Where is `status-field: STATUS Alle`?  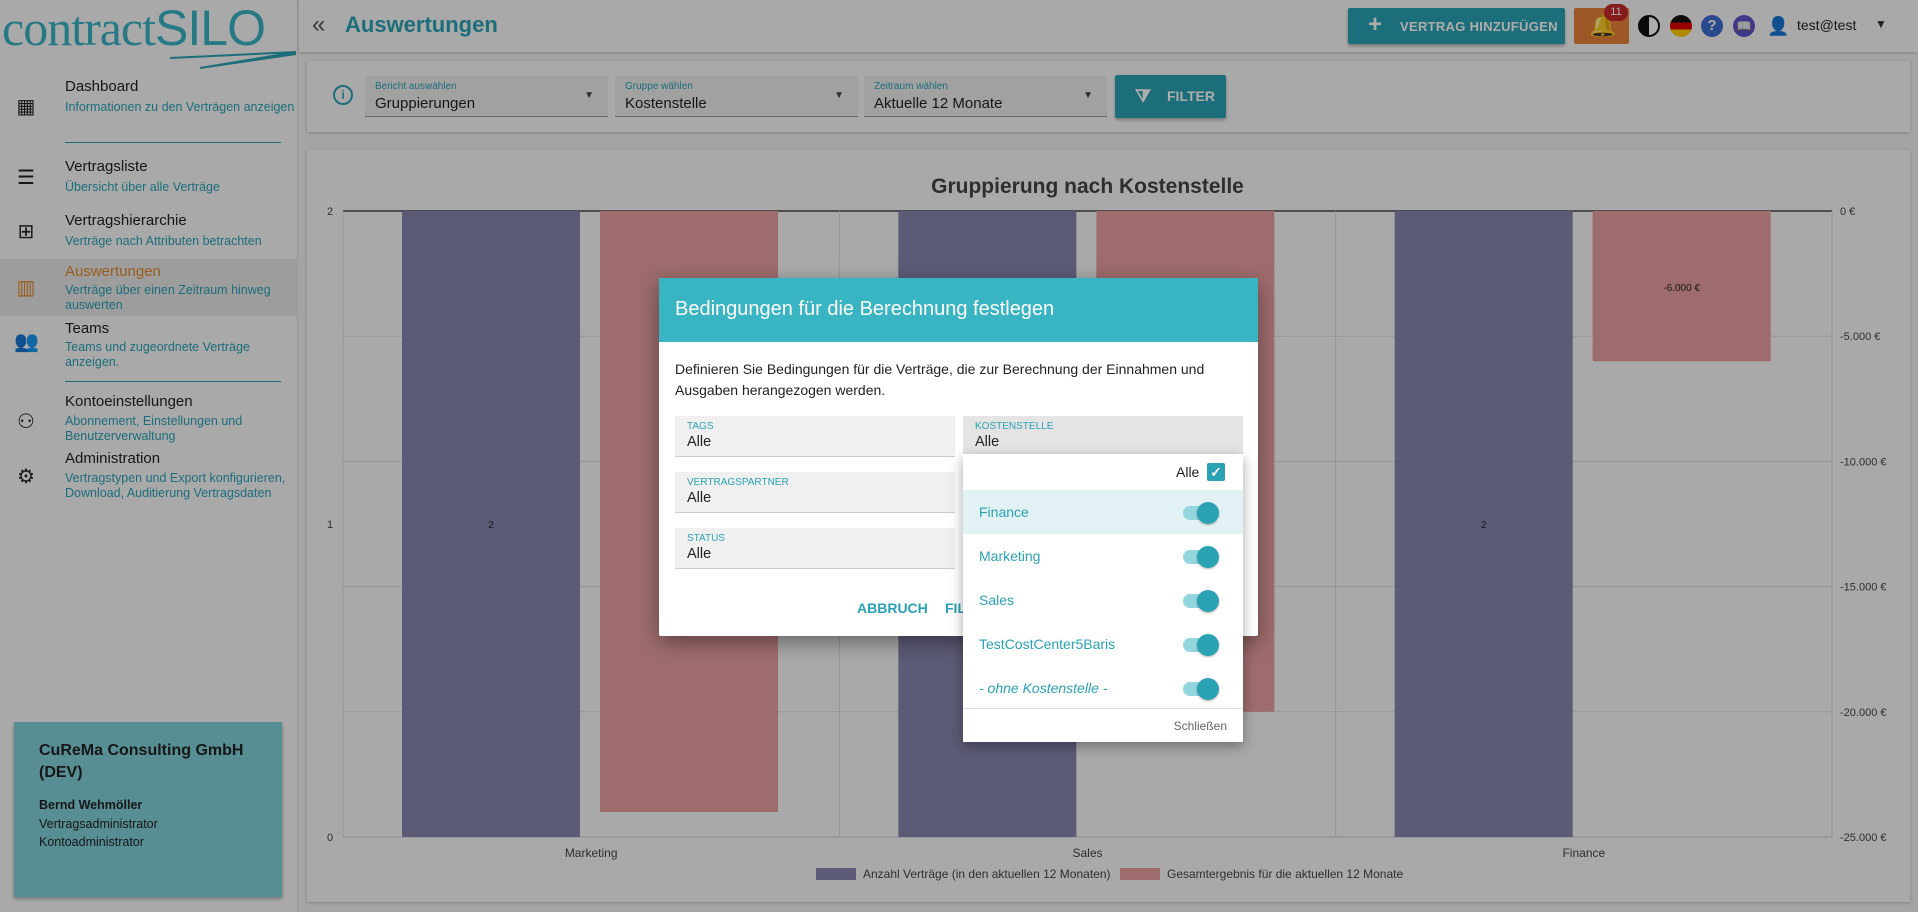
status-field: STATUS Alle is located at coordinates (815, 548).